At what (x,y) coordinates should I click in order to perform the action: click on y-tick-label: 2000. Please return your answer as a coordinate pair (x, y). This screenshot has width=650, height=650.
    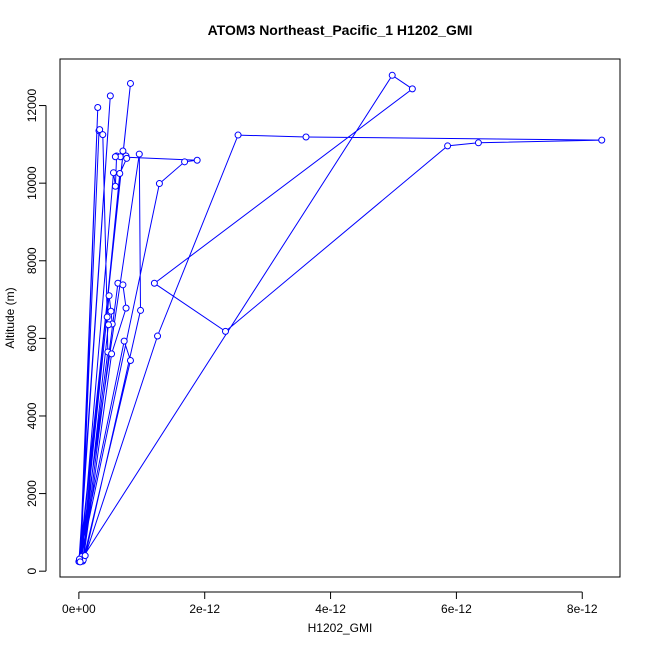
    Looking at the image, I should click on (32, 493).